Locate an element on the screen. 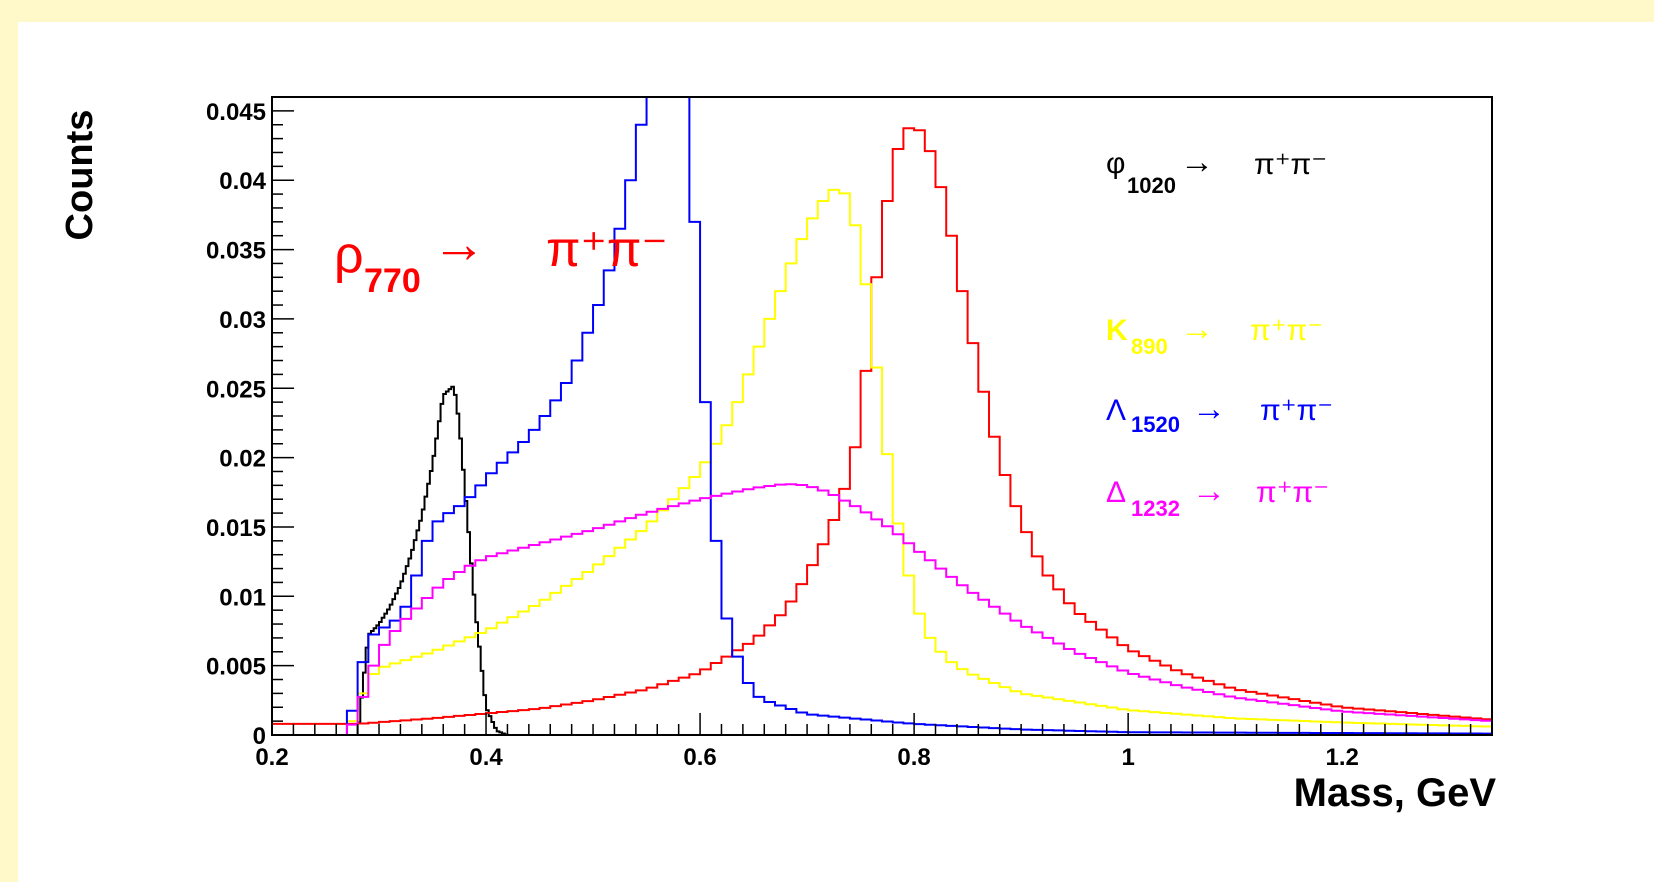  legend-lambda: Λ 1520 → π⁺π⁻ is located at coordinates (1219, 413).